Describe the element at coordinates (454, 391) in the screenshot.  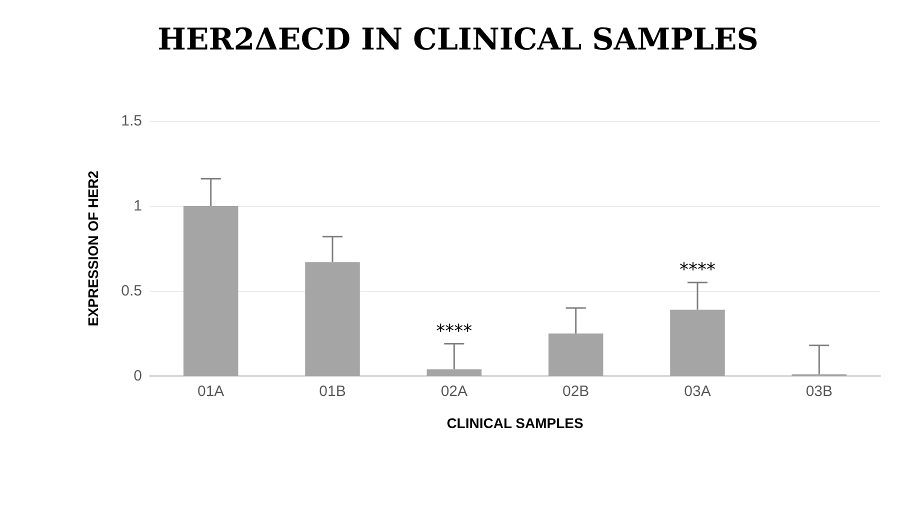
I see `x-tick-label: 02A` at that location.